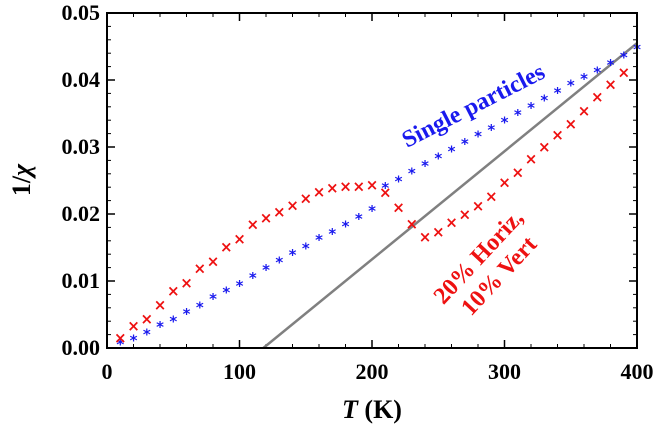 This screenshot has height=433, width=664. I want to click on y-tick-label: 0.02, so click(81, 213).